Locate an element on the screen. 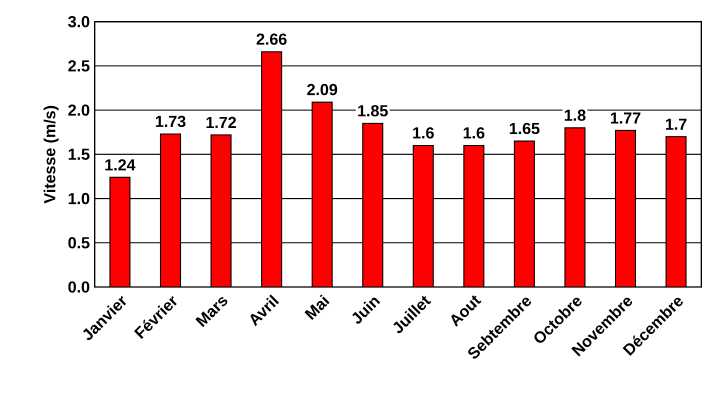 The width and height of the screenshot is (713, 401). data-label: 1.77 is located at coordinates (625, 118).